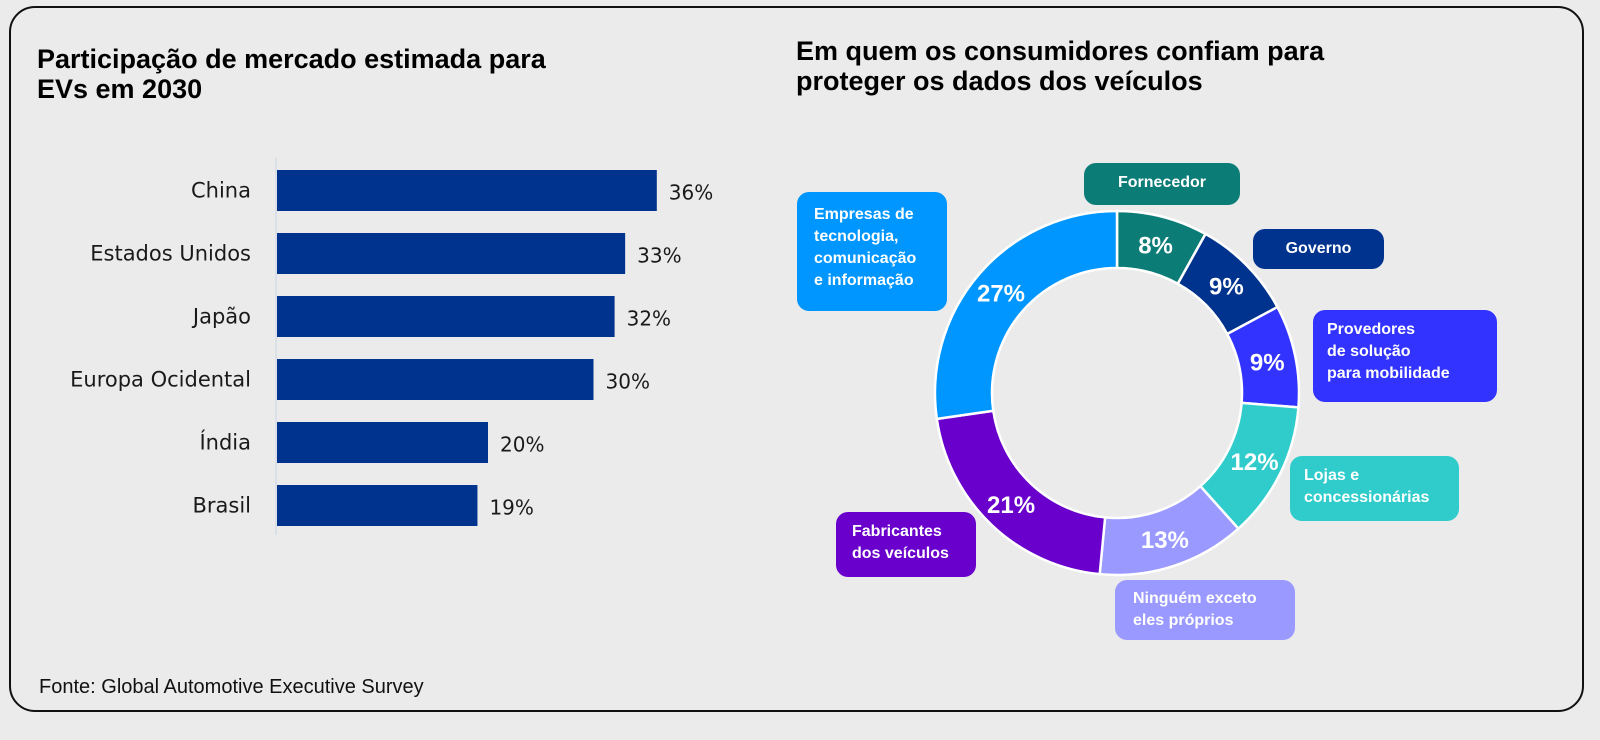 The image size is (1600, 740). I want to click on legend-callout-text: Governo, so click(1318, 248).